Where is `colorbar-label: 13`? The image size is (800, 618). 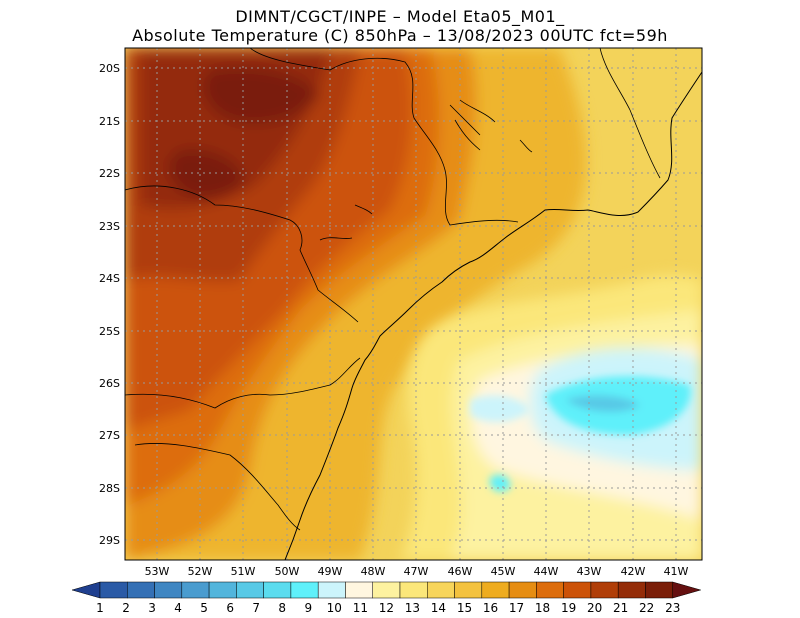 colorbar-label: 13 is located at coordinates (412, 608).